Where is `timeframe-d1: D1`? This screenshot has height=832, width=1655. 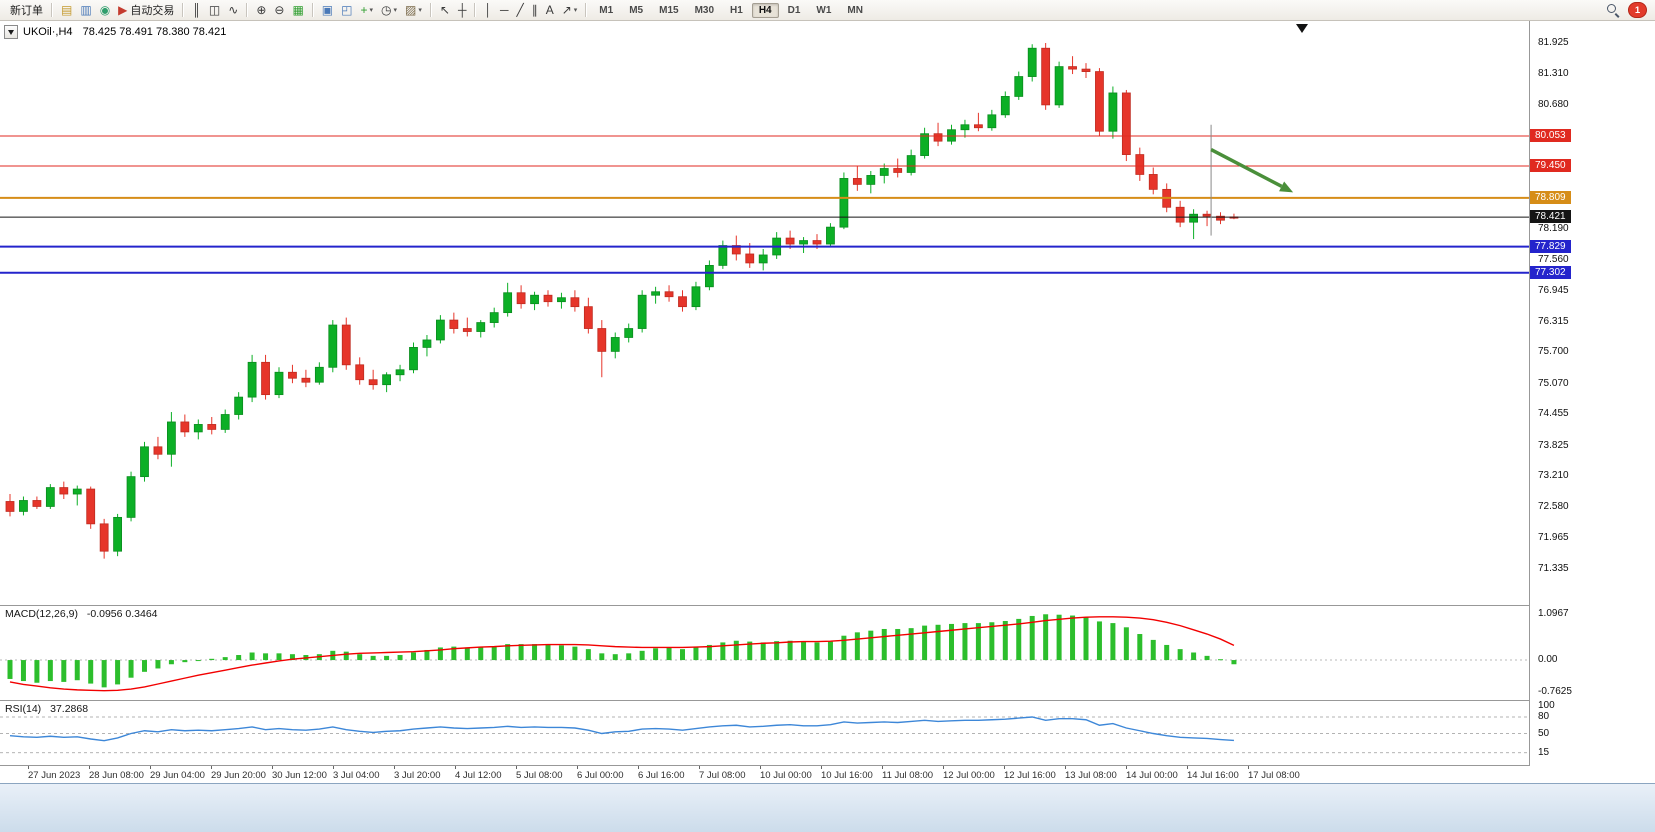
timeframe-d1: D1 is located at coordinates (794, 10).